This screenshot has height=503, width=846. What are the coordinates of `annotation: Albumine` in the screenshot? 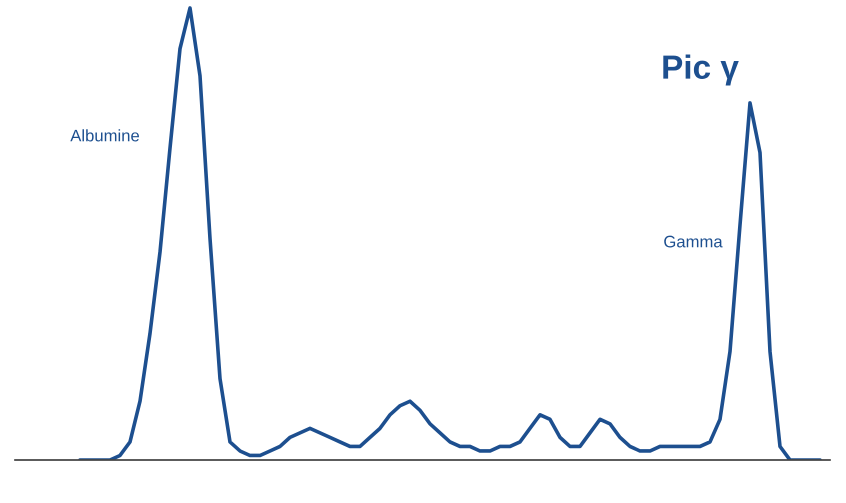 It's located at (104, 135).